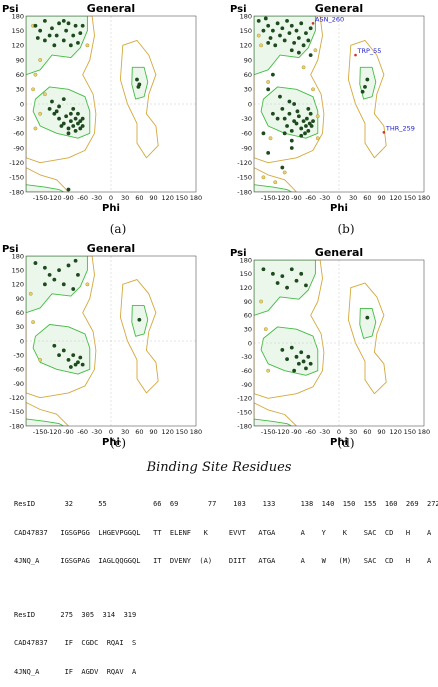  What do you see at coordinates (40, 432) in the screenshot?
I see `x-tick-label: -150` at bounding box center [40, 432].